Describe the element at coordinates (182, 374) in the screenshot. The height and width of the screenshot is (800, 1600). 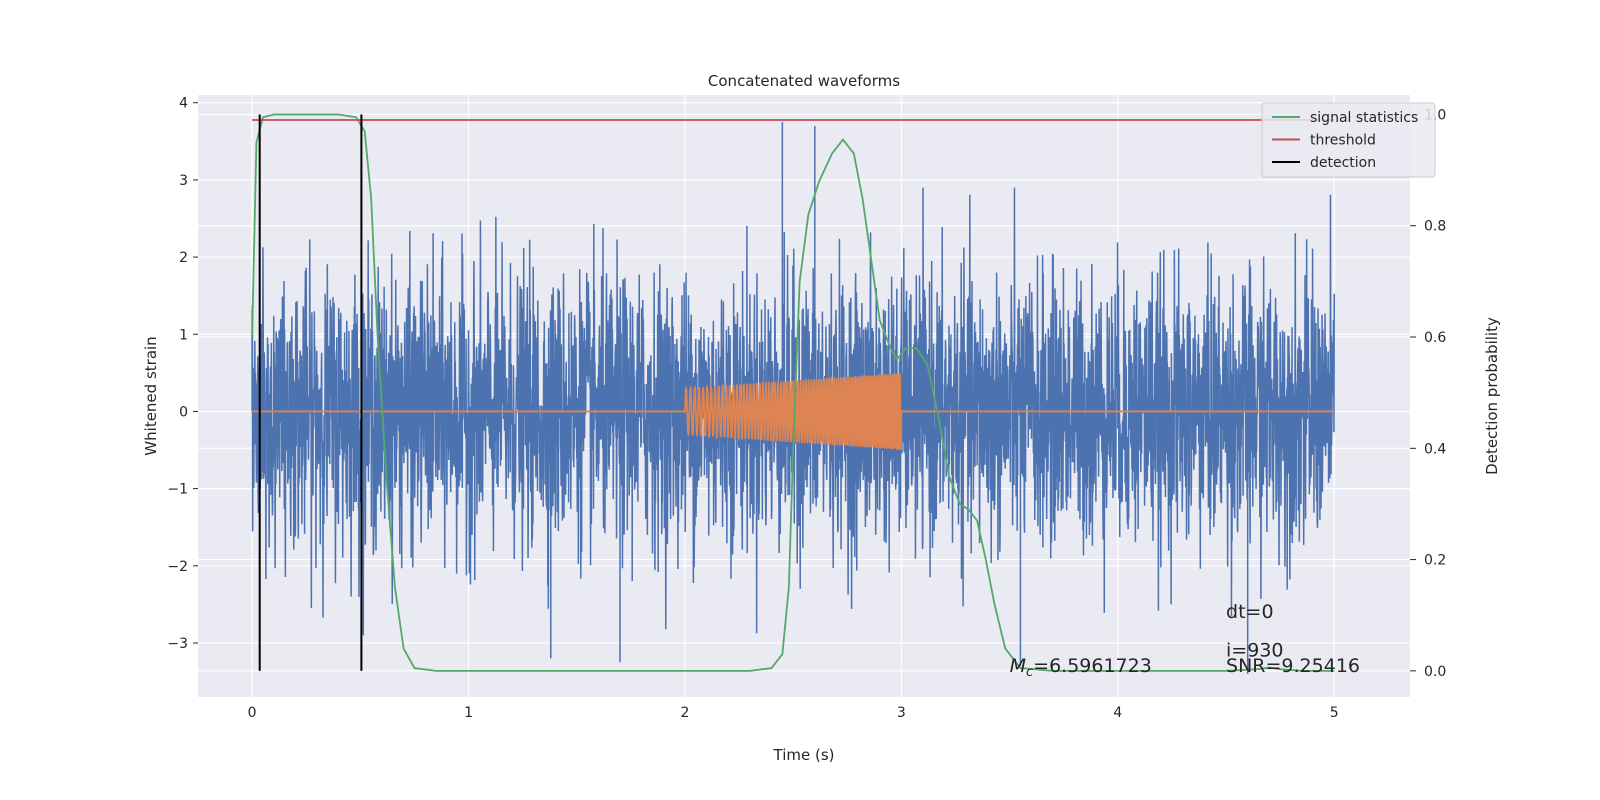
I see `y-axis-left: −3 −2 −1 0 1 2 3 4` at that location.